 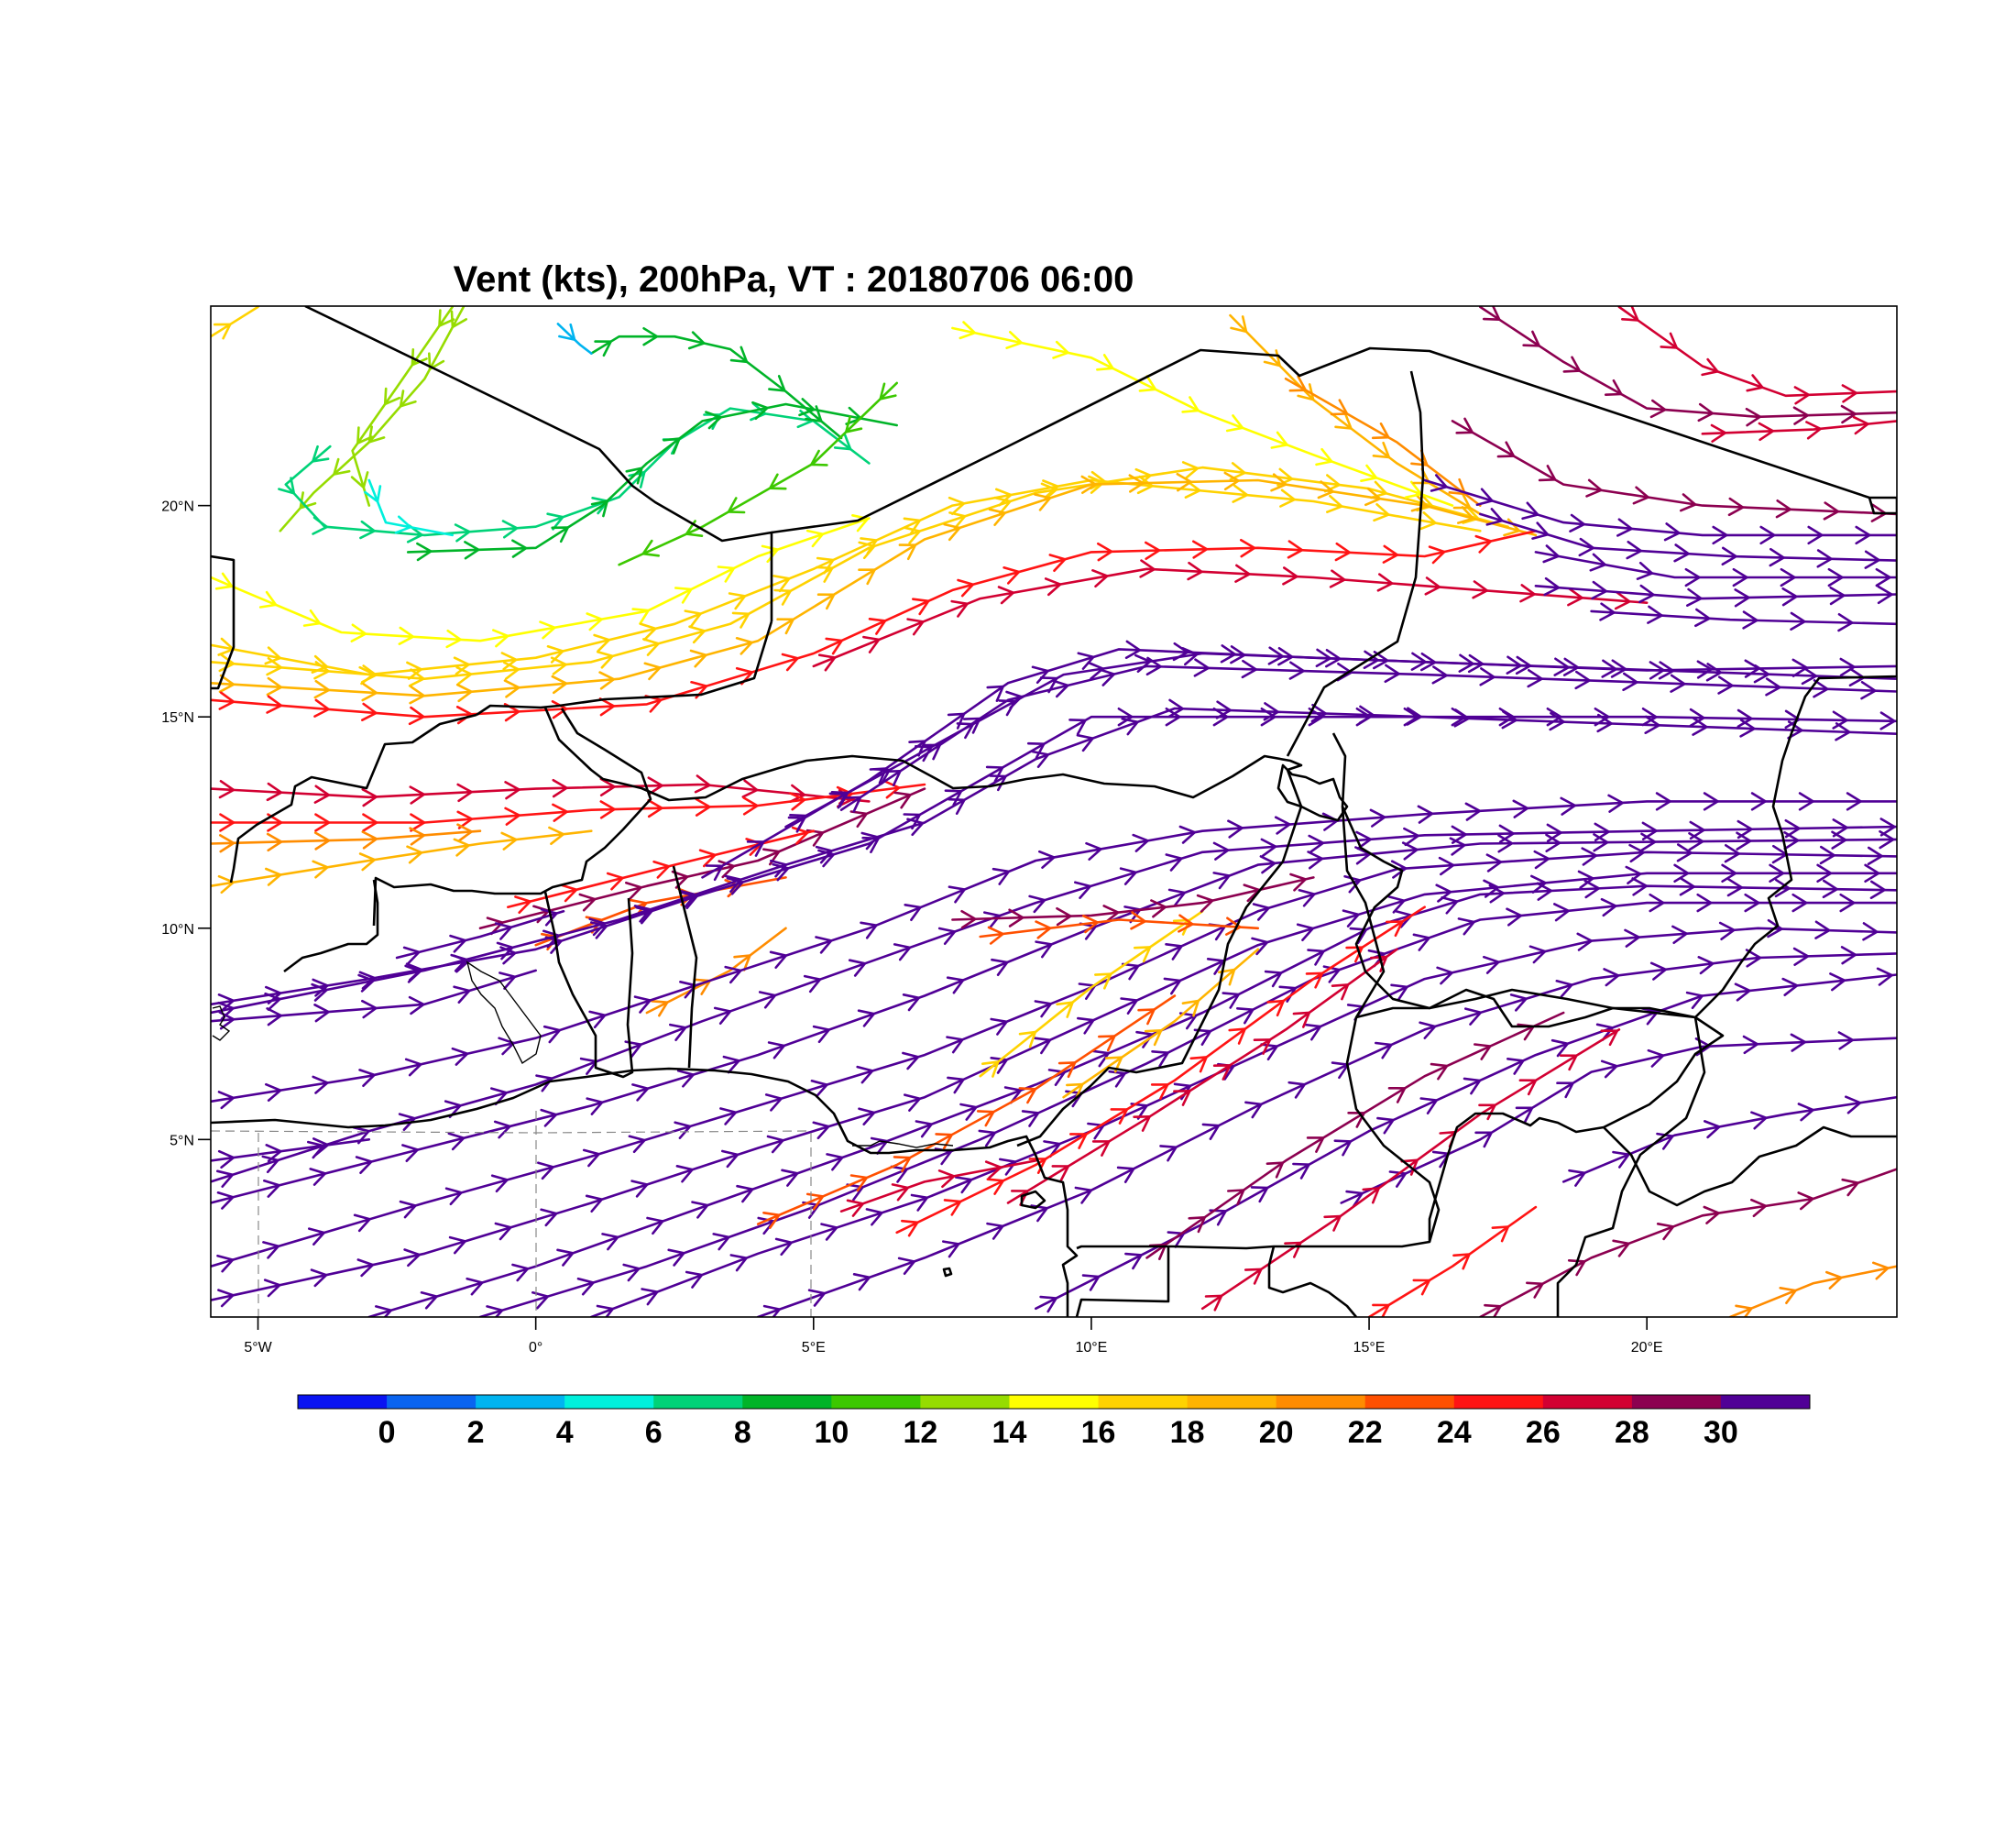 What do you see at coordinates (1647, 1348) in the screenshot?
I see `x-tick-label: 20°E` at bounding box center [1647, 1348].